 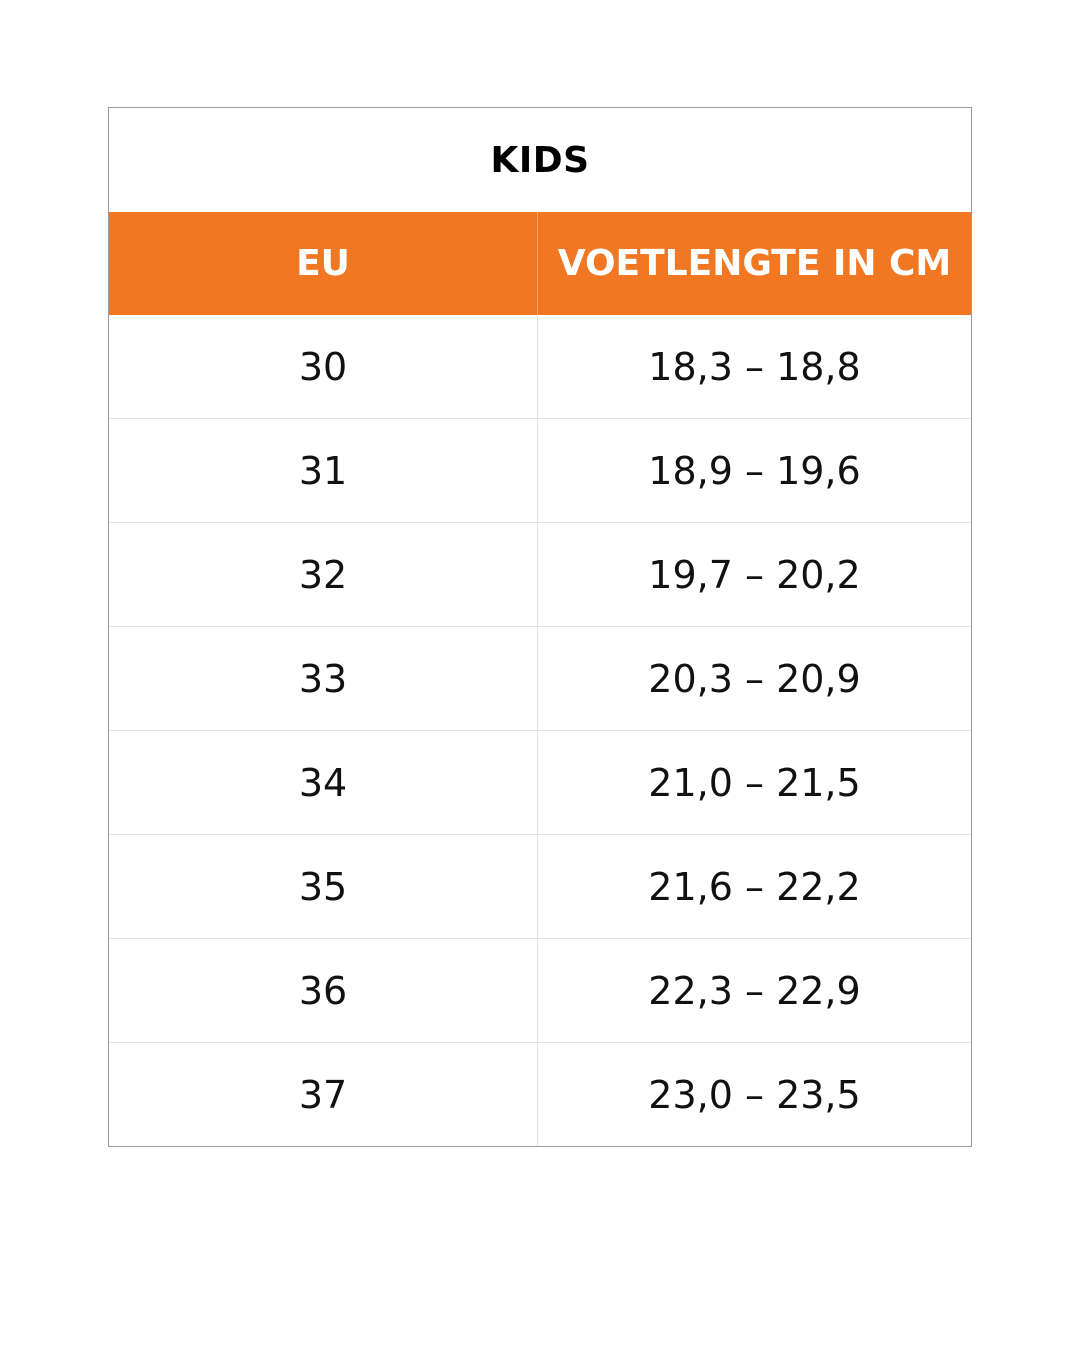 What do you see at coordinates (323, 990) in the screenshot?
I see `eu-size-cell: 36` at bounding box center [323, 990].